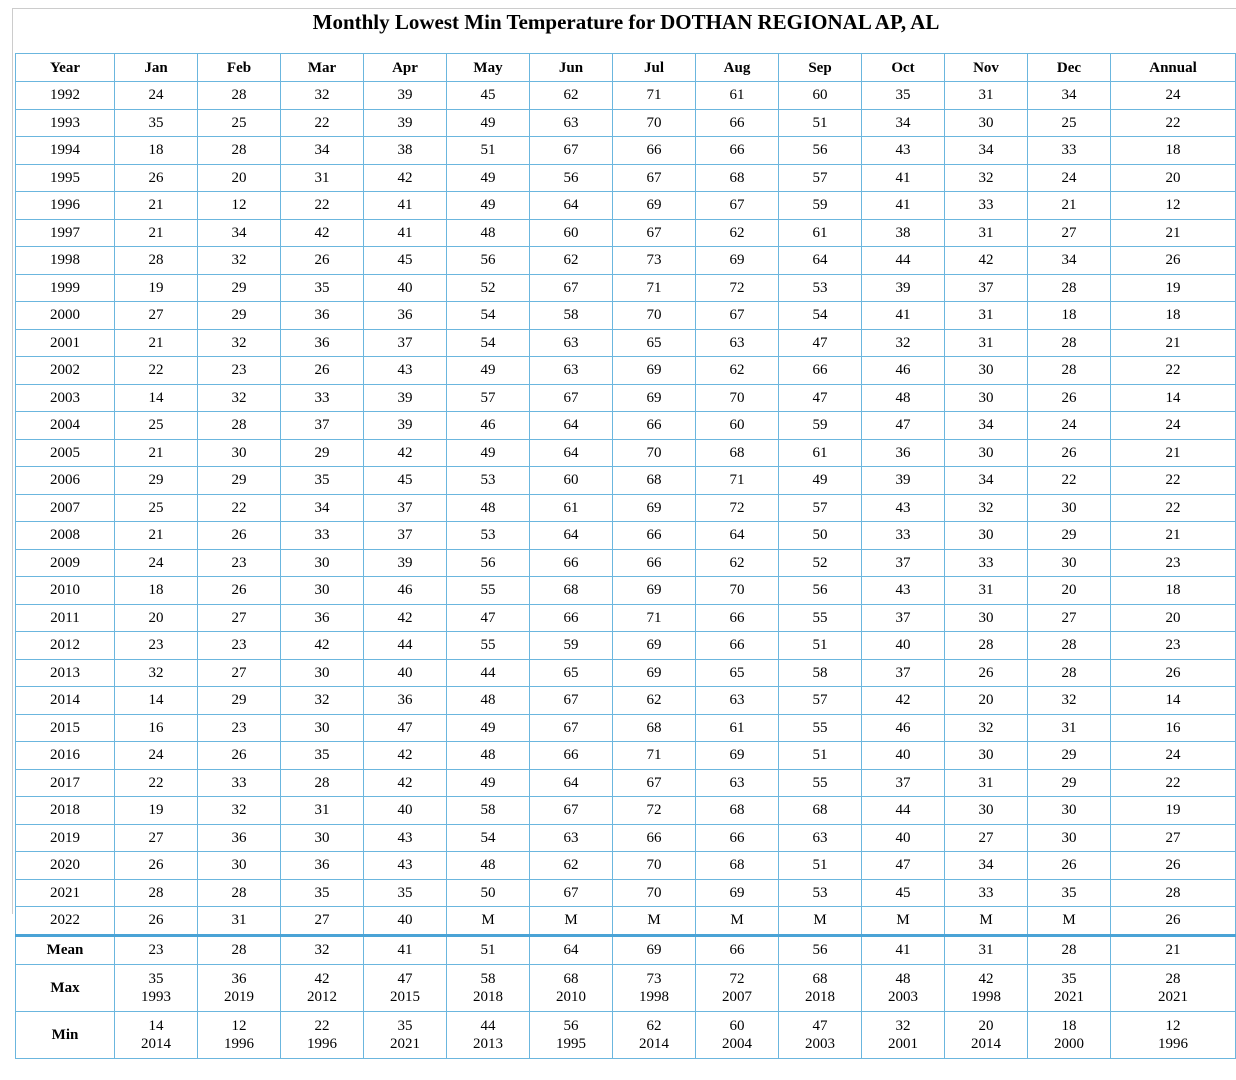 This screenshot has height=1080, width=1236. I want to click on data-row: 2021 28 28 35 35 50 67 70 69 53 45 33 35 28, so click(625, 892).